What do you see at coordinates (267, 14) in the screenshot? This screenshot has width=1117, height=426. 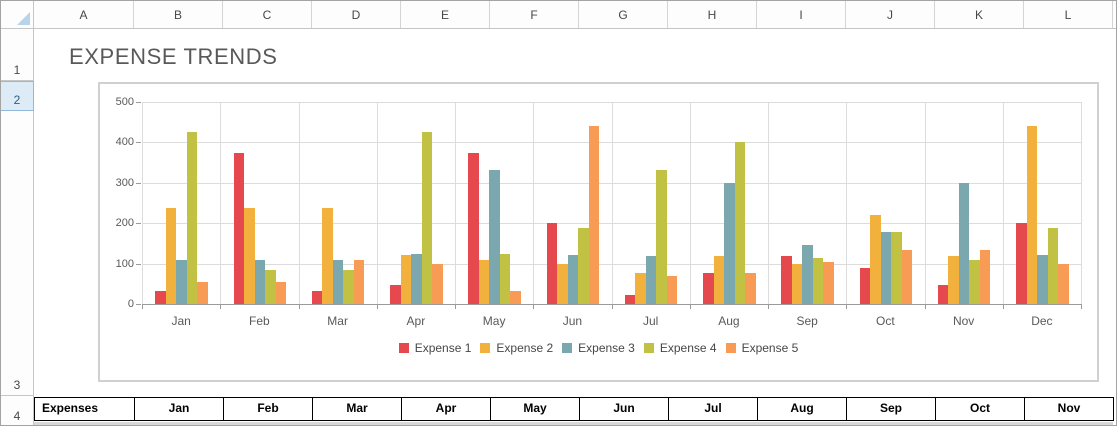 I see `column-header-c: C` at bounding box center [267, 14].